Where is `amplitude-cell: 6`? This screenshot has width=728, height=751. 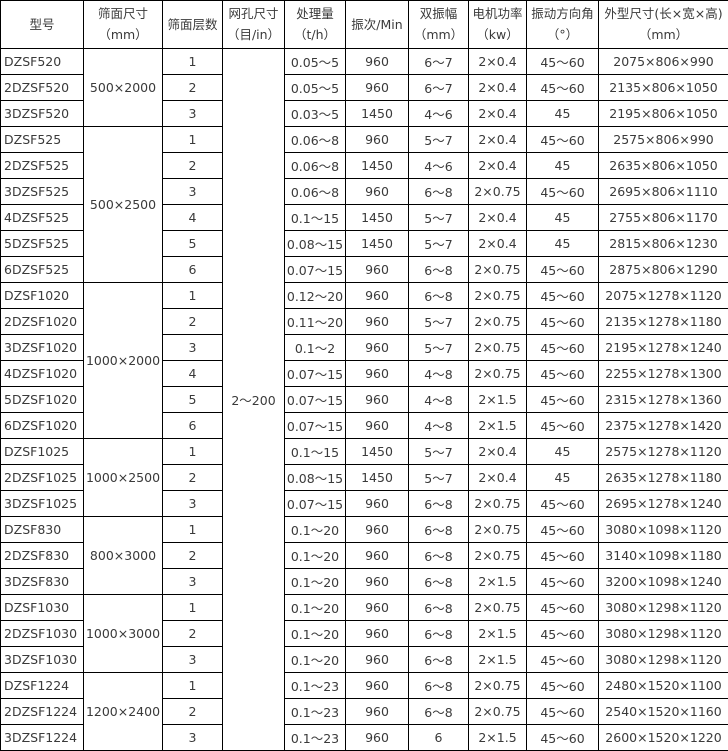 amplitude-cell: 6 is located at coordinates (439, 738).